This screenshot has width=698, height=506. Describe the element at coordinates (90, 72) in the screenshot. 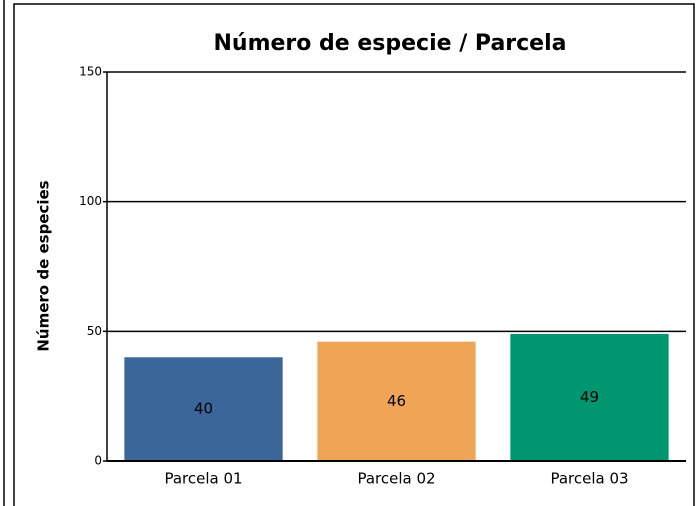

I see `y-tick-label: 150` at that location.